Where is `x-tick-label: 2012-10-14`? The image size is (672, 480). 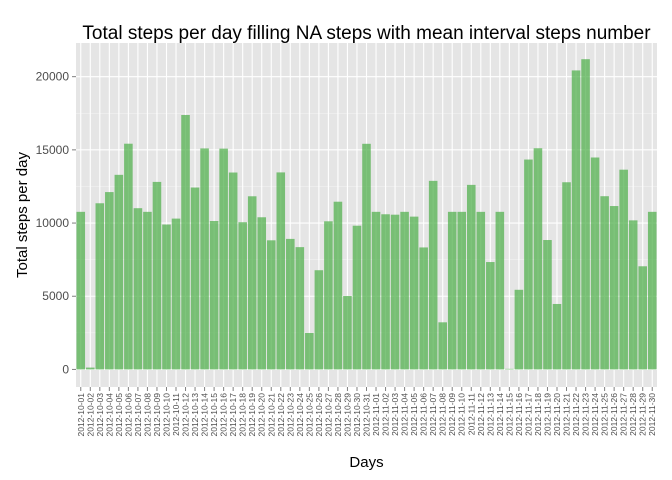 x-tick-label: 2012-10-14 is located at coordinates (205, 415).